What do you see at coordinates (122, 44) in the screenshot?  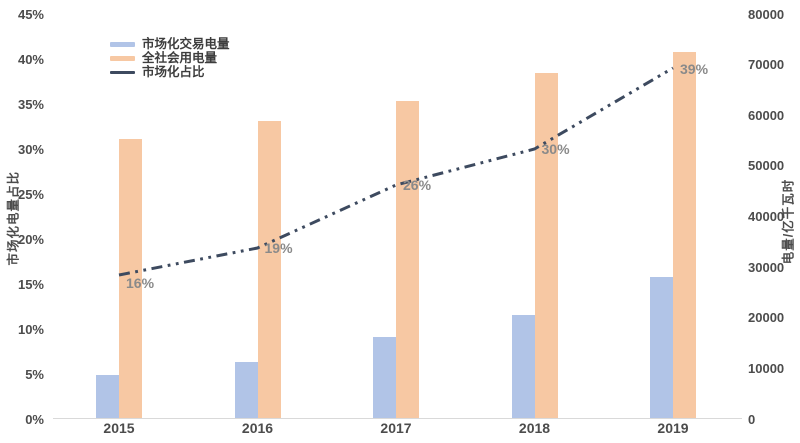 I see `market-traded-volume-swatch-icon` at bounding box center [122, 44].